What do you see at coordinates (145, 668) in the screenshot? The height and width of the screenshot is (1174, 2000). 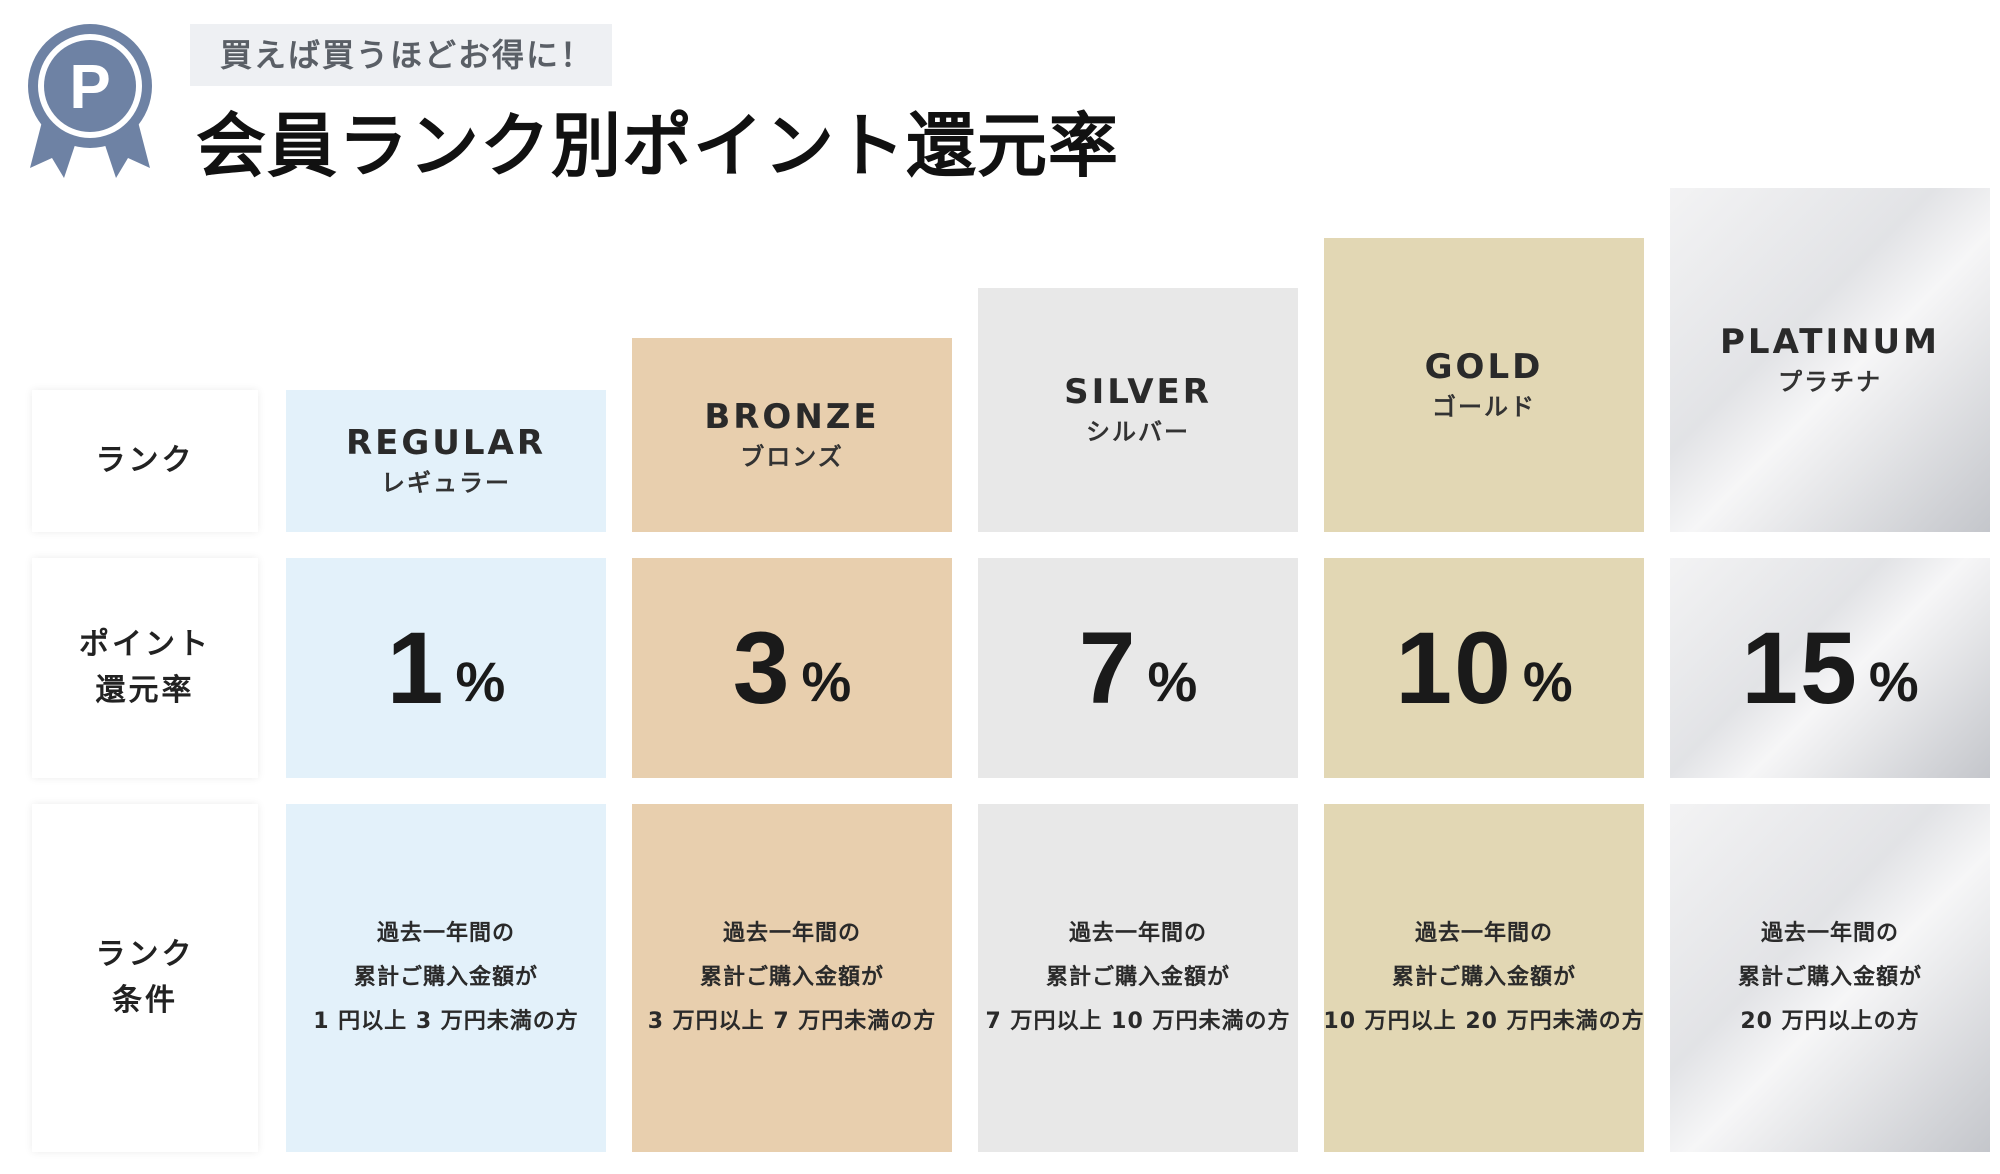 I see `row-label-rate: ポイント 還元率` at bounding box center [145, 668].